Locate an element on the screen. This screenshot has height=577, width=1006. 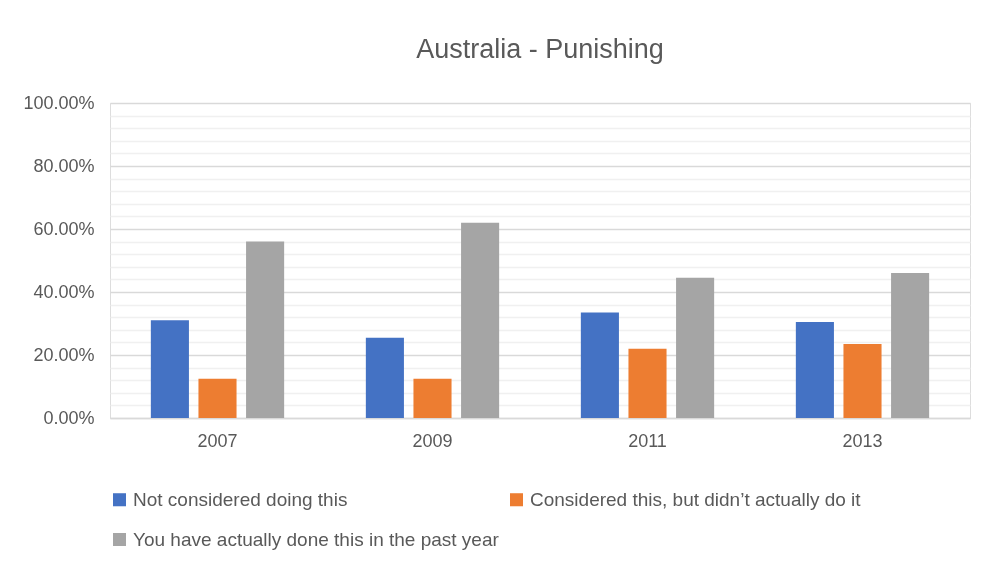
x-tick-label: 2011 is located at coordinates (647, 440).